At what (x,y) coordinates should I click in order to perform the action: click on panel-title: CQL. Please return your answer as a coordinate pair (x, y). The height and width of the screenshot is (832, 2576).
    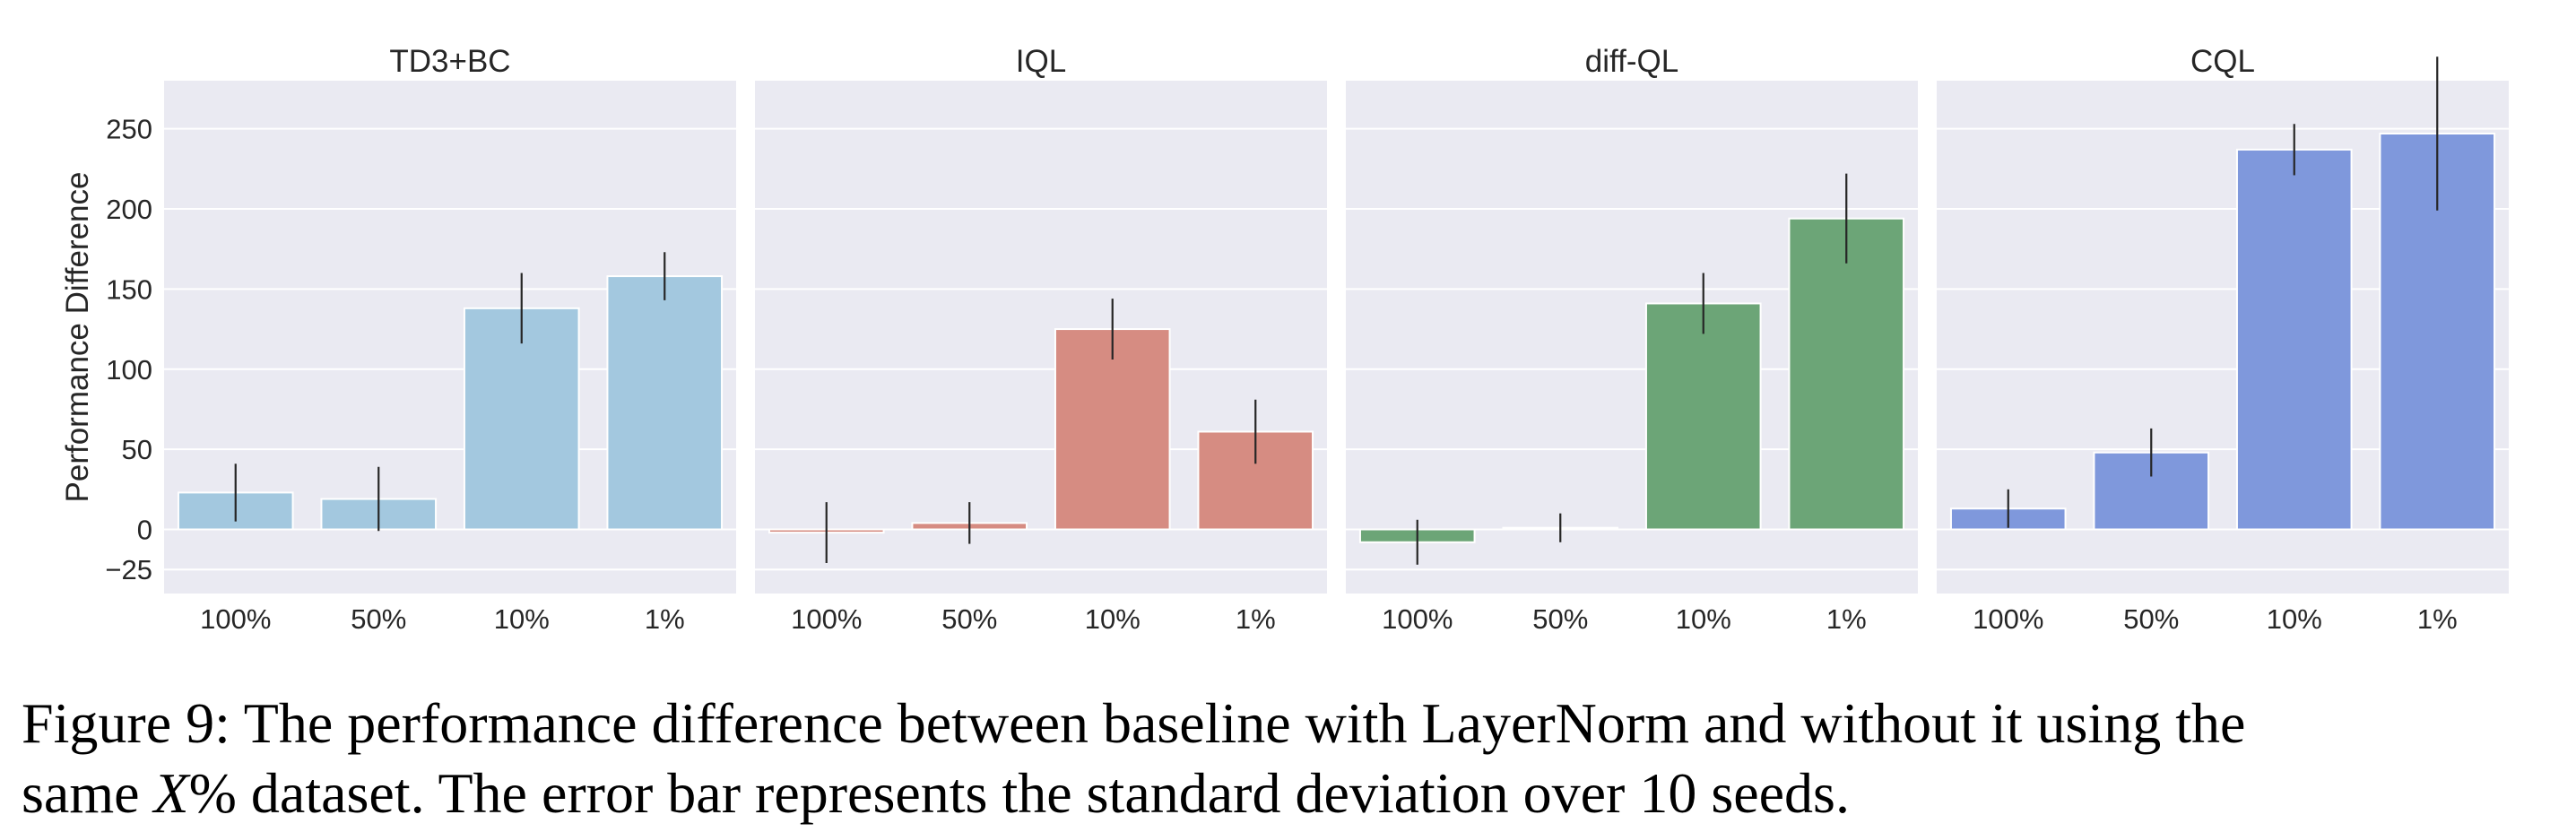
    Looking at the image, I should click on (2222, 62).